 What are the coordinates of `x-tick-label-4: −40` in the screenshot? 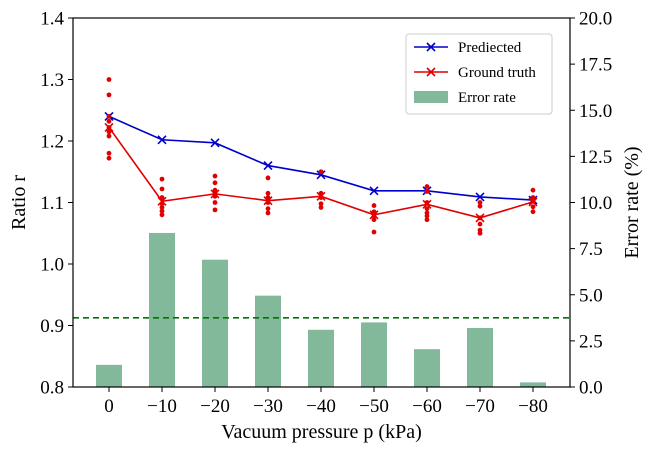 It's located at (321, 406).